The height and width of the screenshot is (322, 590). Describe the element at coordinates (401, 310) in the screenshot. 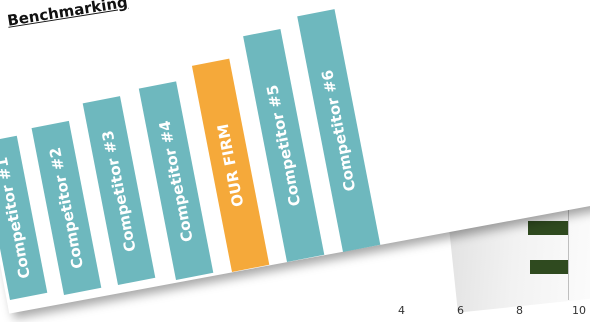

I see `background-chart-tick: 4` at that location.